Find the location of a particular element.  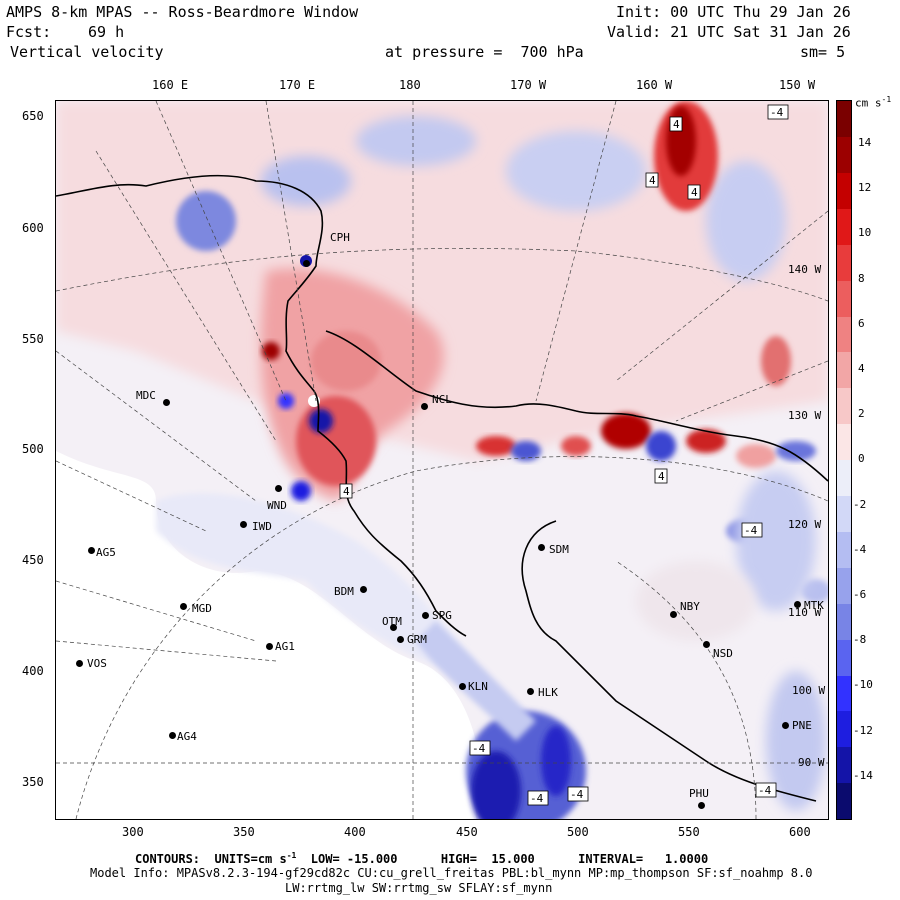

y-tick-label: 500 is located at coordinates (33, 449).